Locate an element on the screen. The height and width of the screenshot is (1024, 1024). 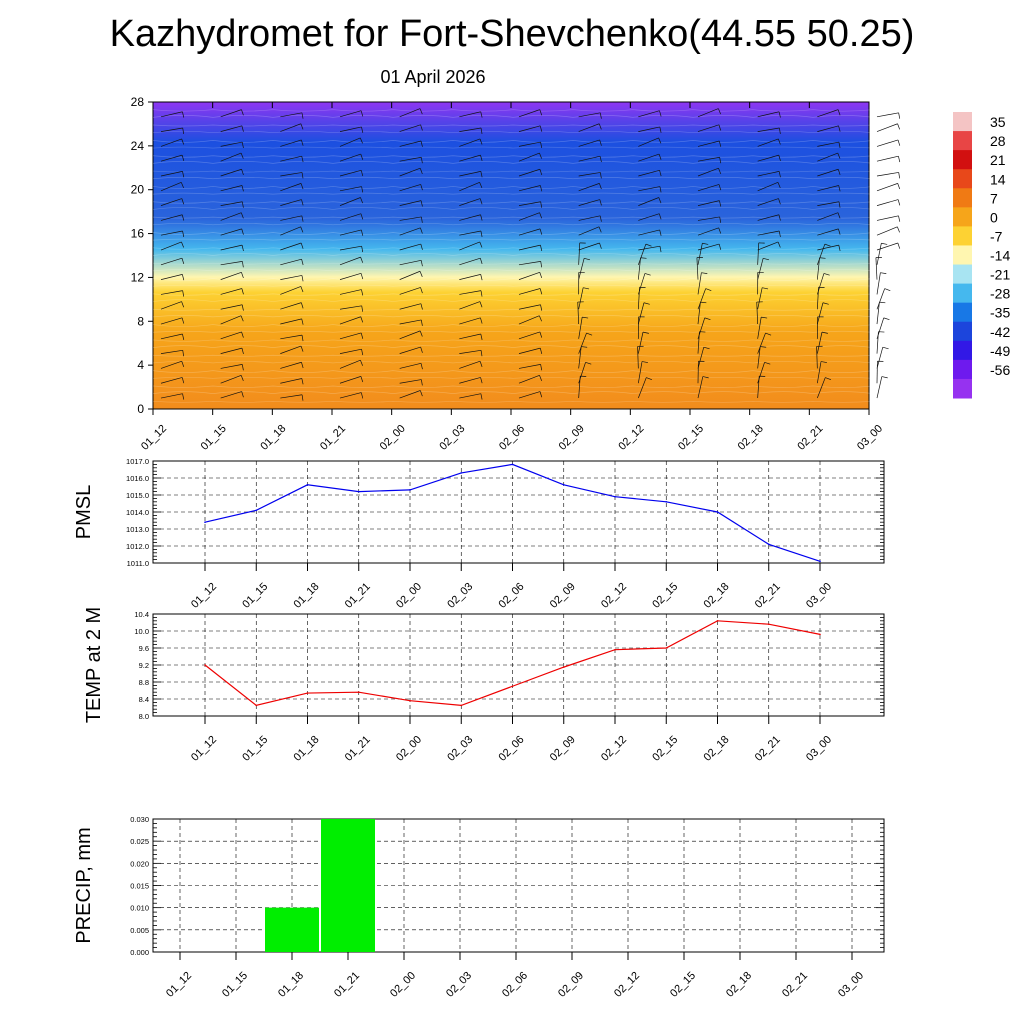
x-tick-label: 02_18 is located at coordinates (717, 596).